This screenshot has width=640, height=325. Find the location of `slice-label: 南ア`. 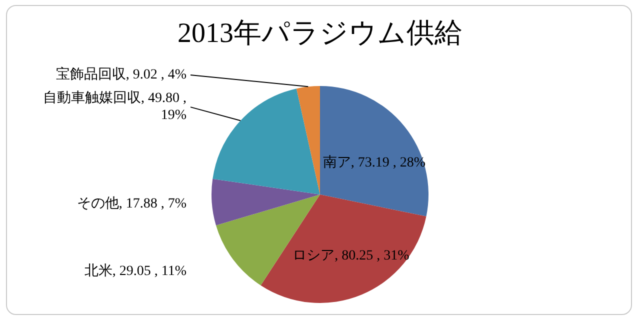

slice-label: 南ア is located at coordinates (336, 162).